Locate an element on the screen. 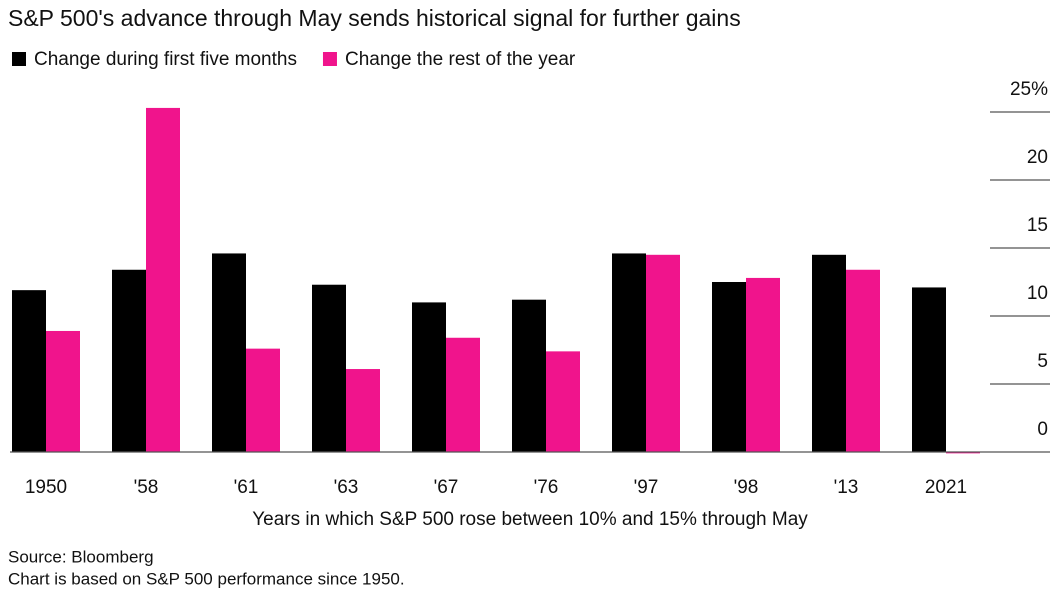 The width and height of the screenshot is (1053, 600). y-tick-label: 10 is located at coordinates (1037, 293).